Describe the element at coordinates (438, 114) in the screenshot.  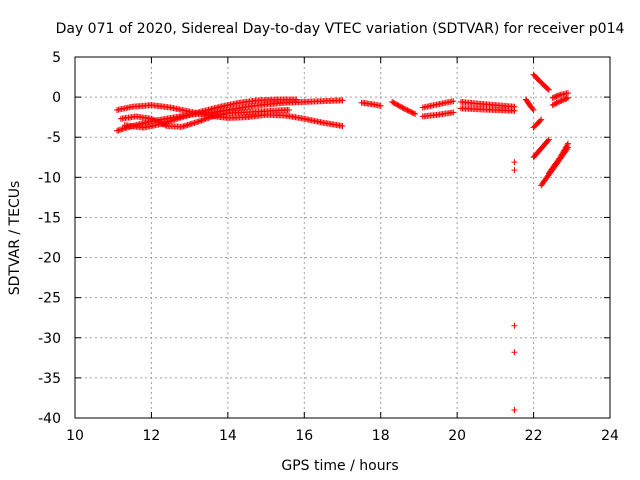
I see `series-track-h` at that location.